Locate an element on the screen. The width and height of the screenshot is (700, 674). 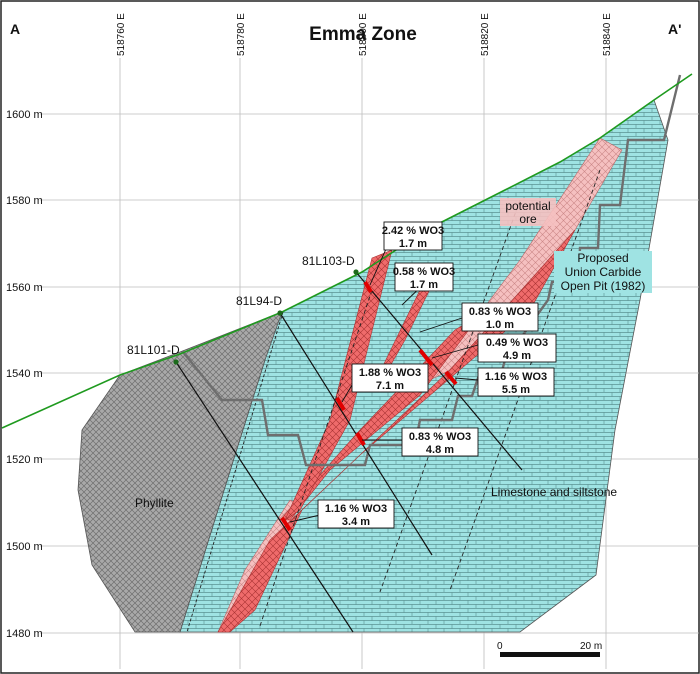
section-end-left: A is located at coordinates (15, 29).